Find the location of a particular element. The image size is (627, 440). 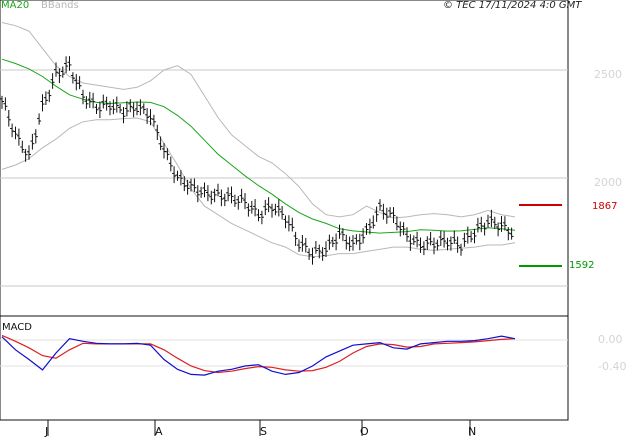

y-tick-label: 2500 is located at coordinates (608, 74).